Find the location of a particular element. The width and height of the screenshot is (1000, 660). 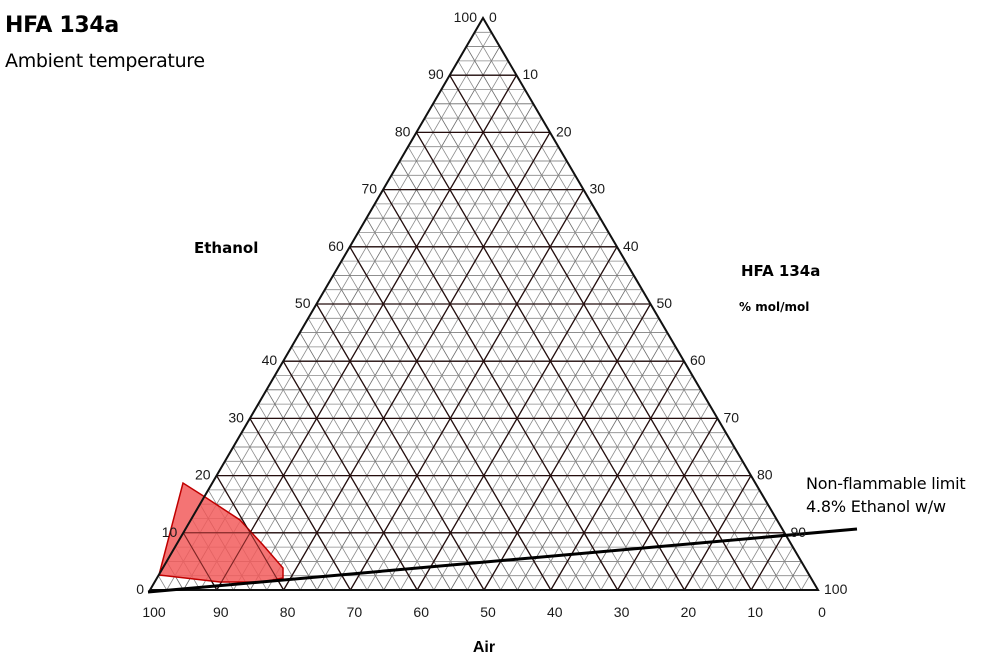

chart-subtitle: Ambient temperature is located at coordinates (105, 61).